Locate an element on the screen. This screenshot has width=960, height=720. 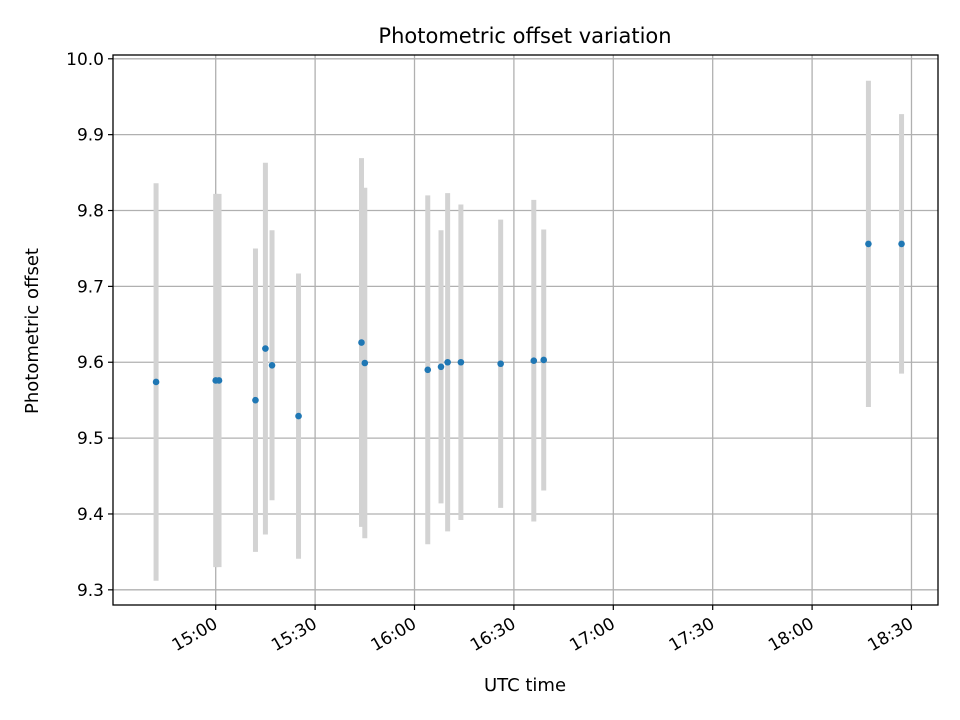
chart-title: Photometric offset variation is located at coordinates (524, 36).